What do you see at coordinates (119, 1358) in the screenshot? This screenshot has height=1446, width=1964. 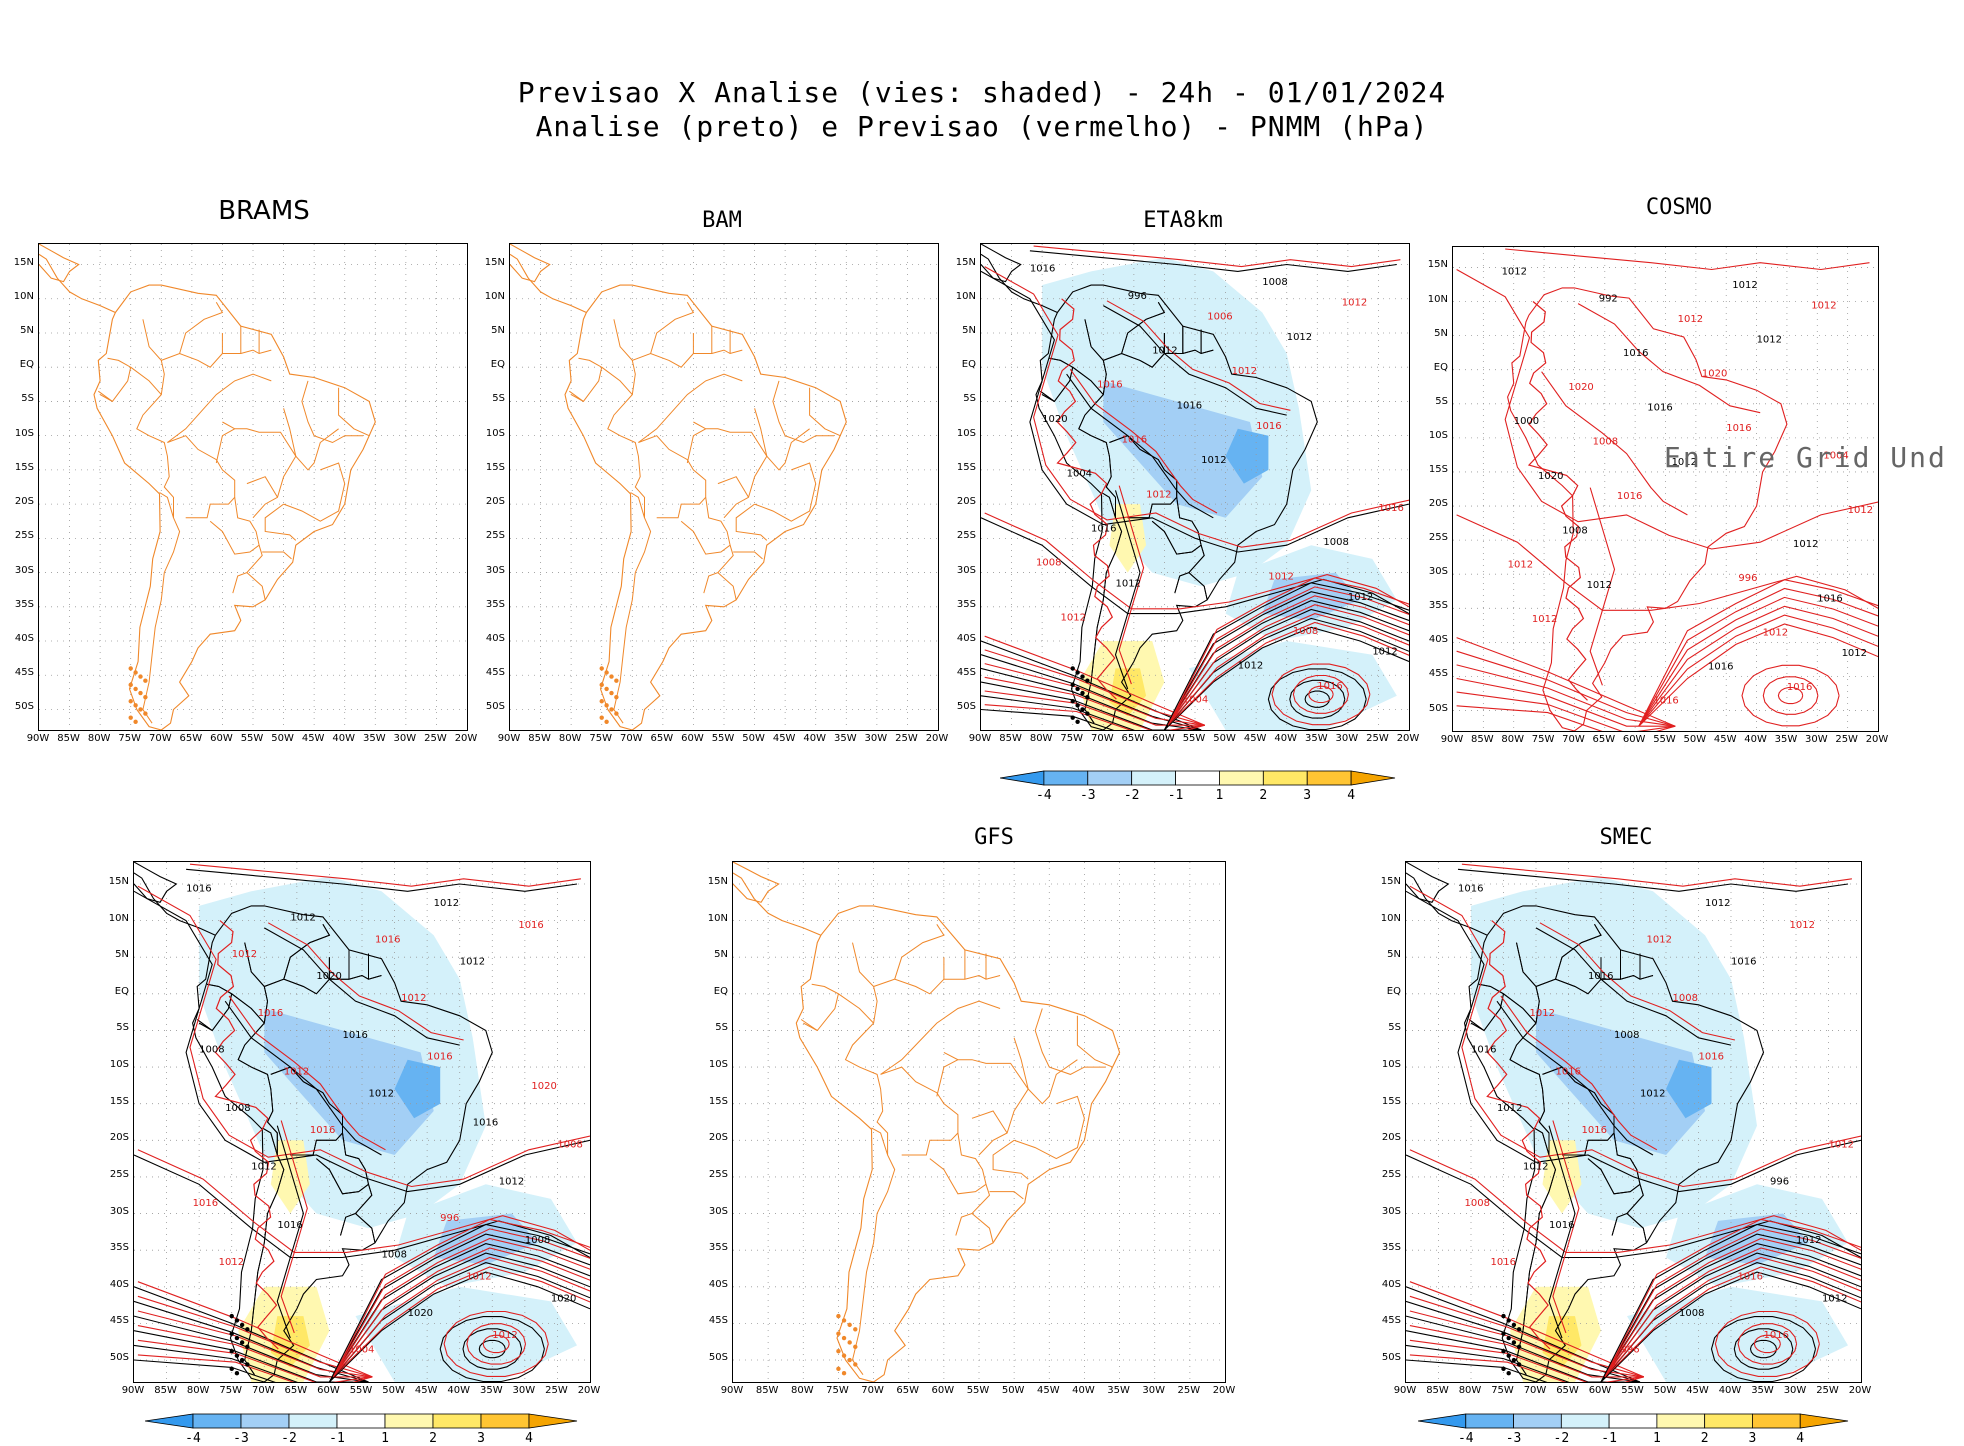 I see `lat-tick-label: 50S` at bounding box center [119, 1358].